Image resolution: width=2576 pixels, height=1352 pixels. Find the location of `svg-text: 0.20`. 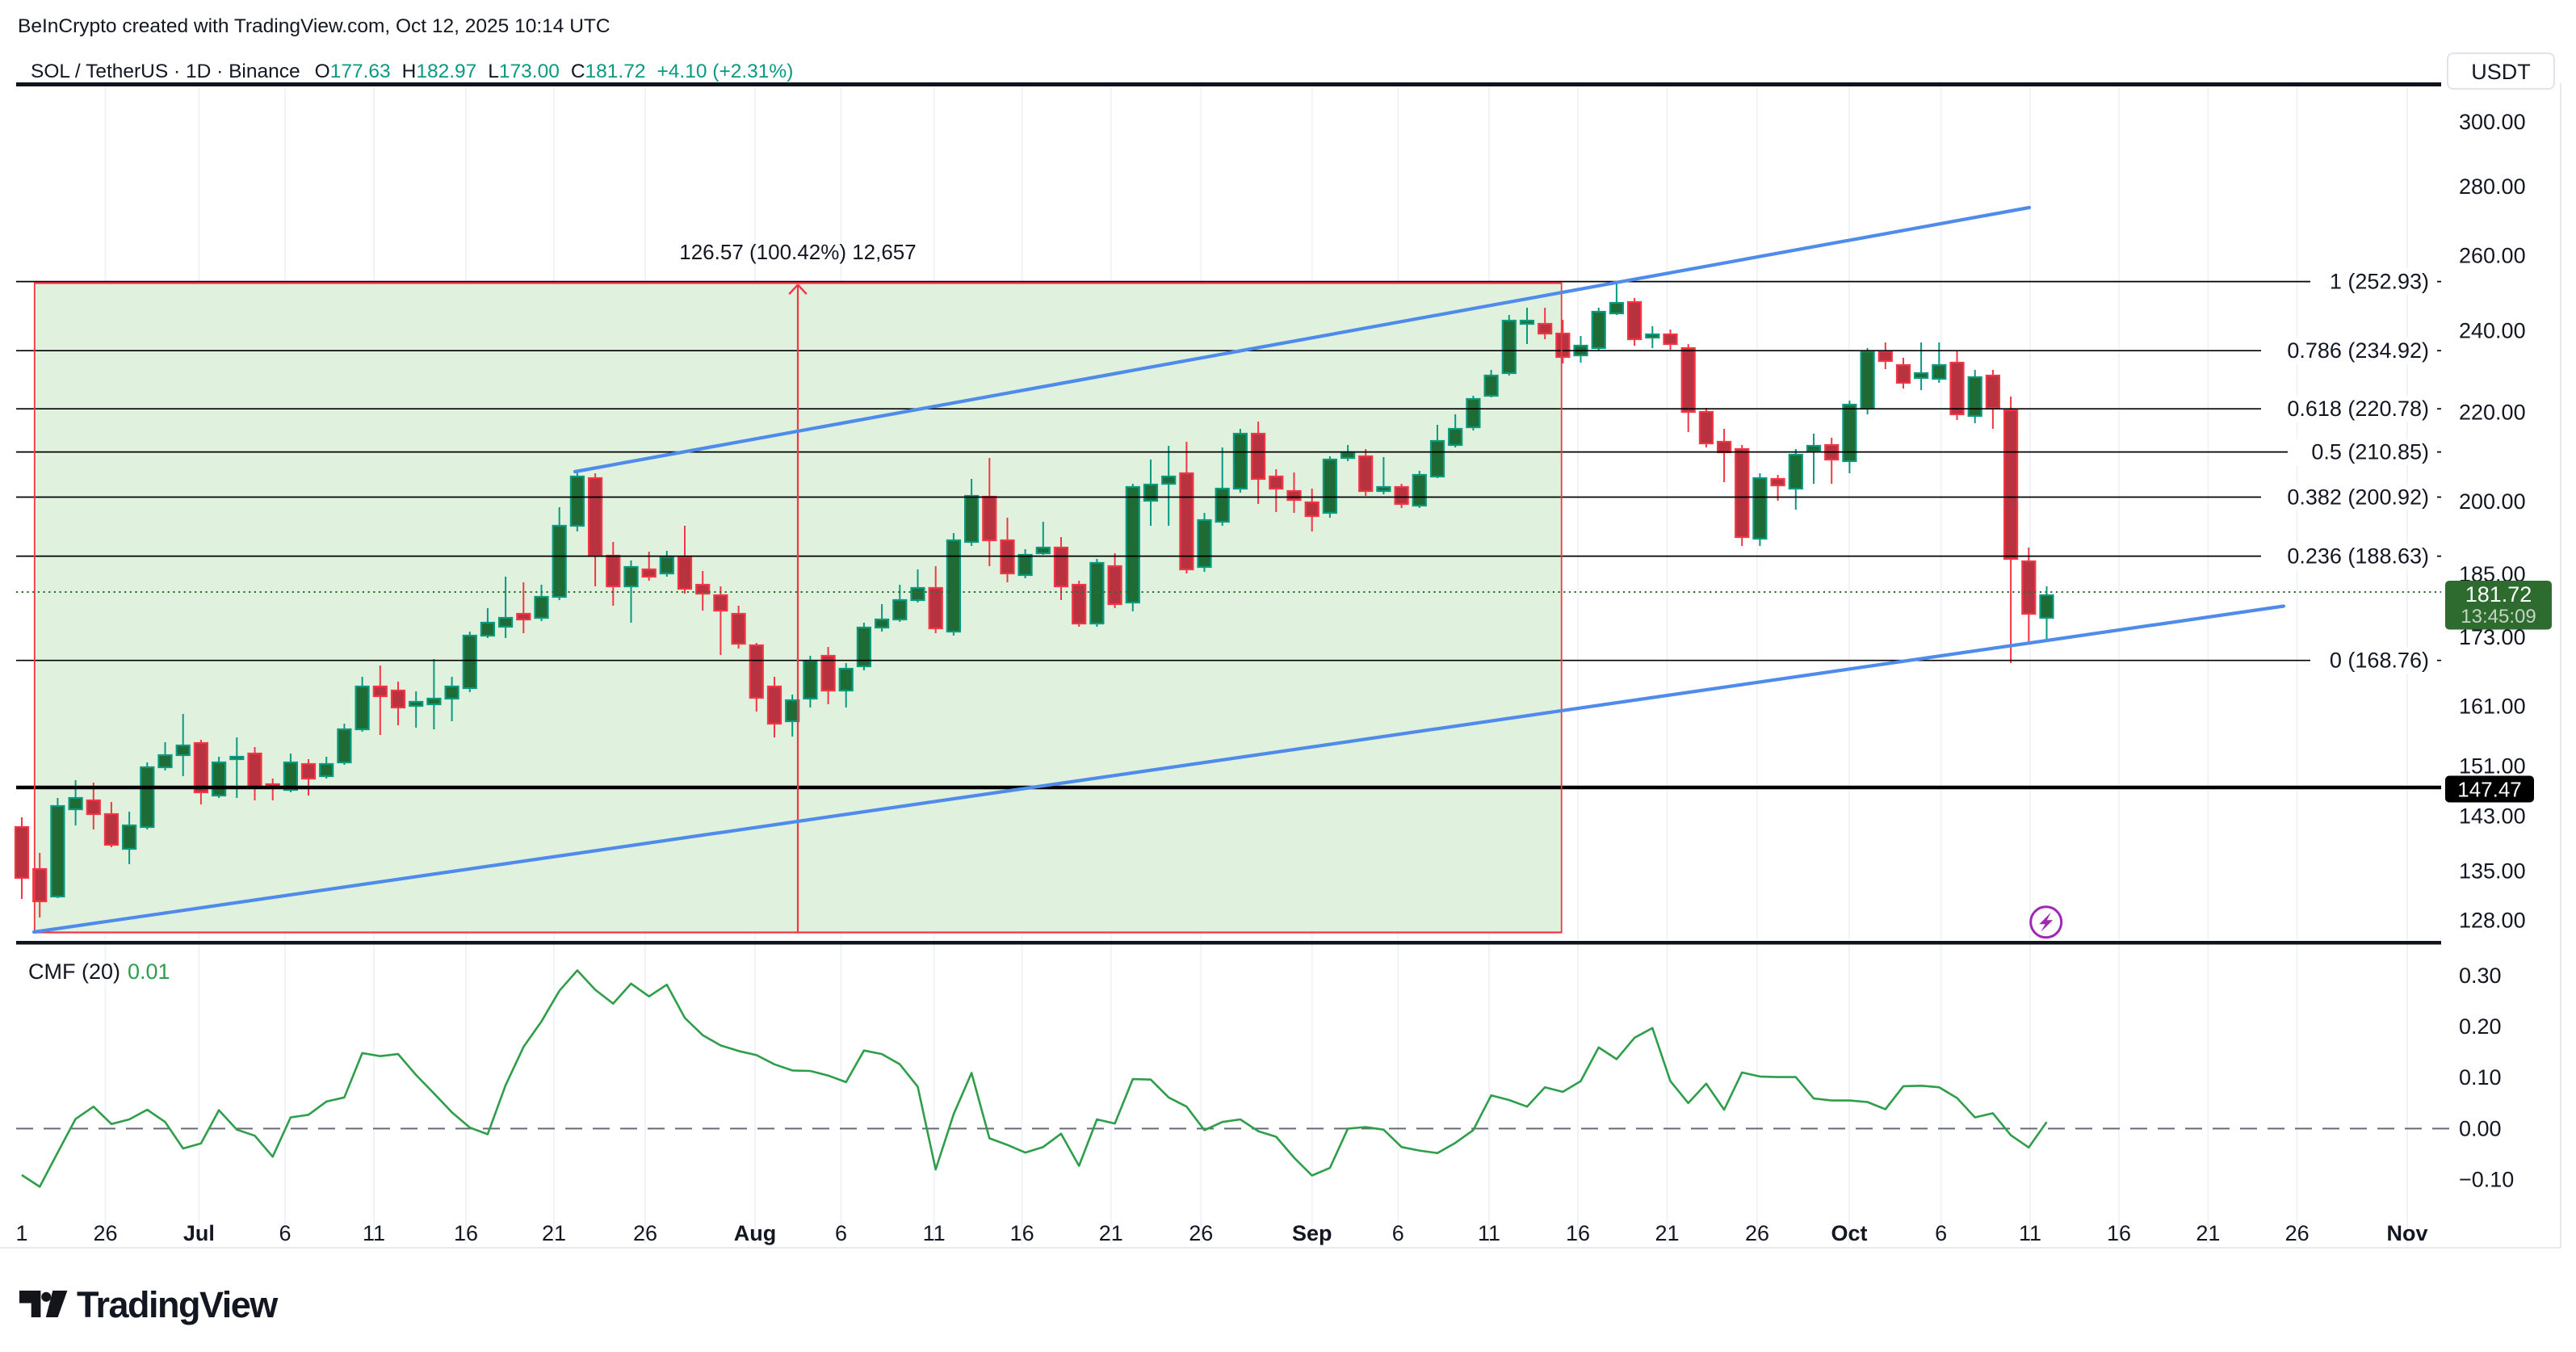

svg-text: 0.20 is located at coordinates (2480, 1026).